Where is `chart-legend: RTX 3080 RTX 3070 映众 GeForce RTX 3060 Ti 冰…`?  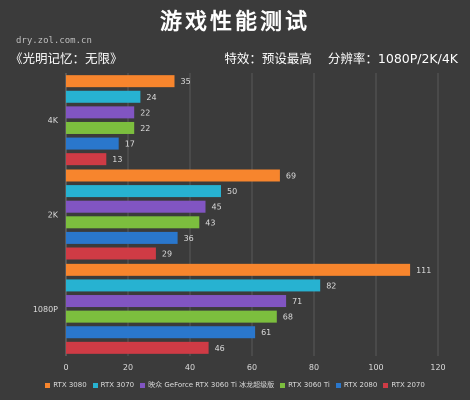 chart-legend: RTX 3080 RTX 3070 映众 GeForce RTX 3060 Ti 冰… is located at coordinates (235, 385).